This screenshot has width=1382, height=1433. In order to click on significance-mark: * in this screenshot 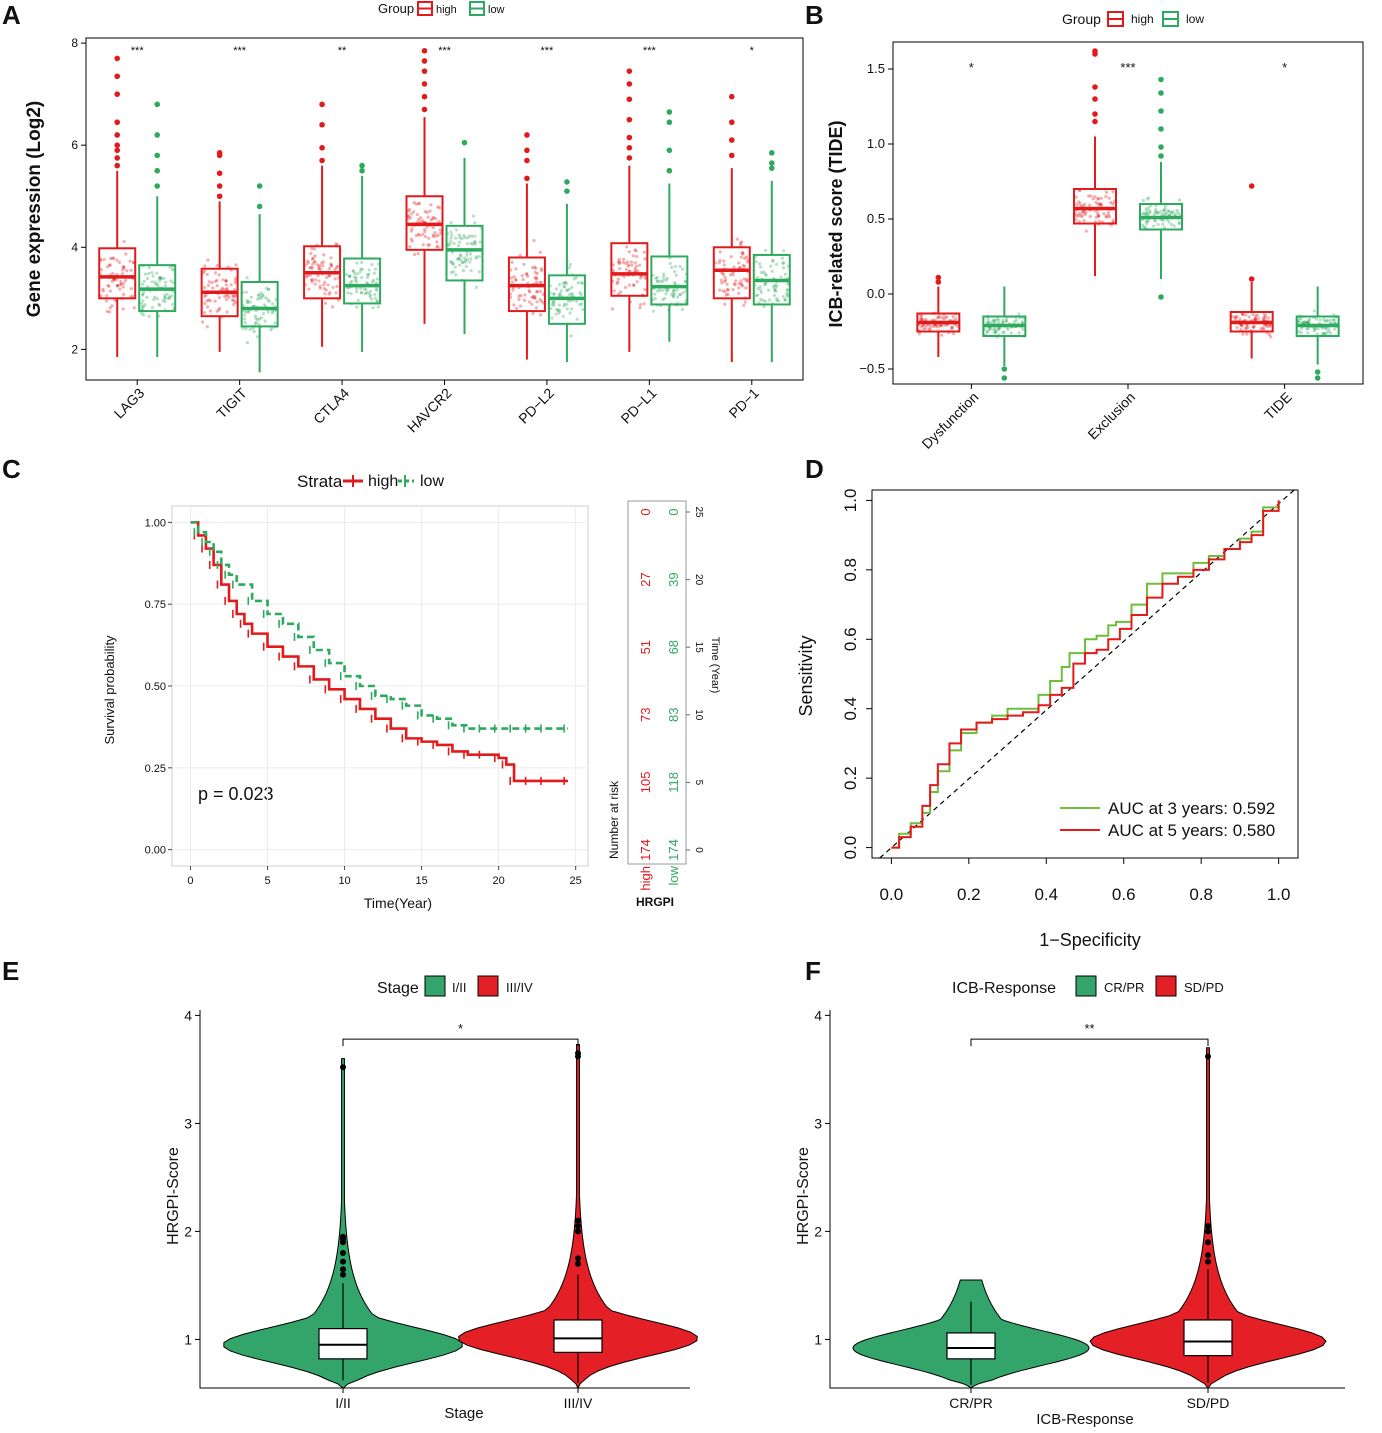, I will do `click(1284, 67)`.